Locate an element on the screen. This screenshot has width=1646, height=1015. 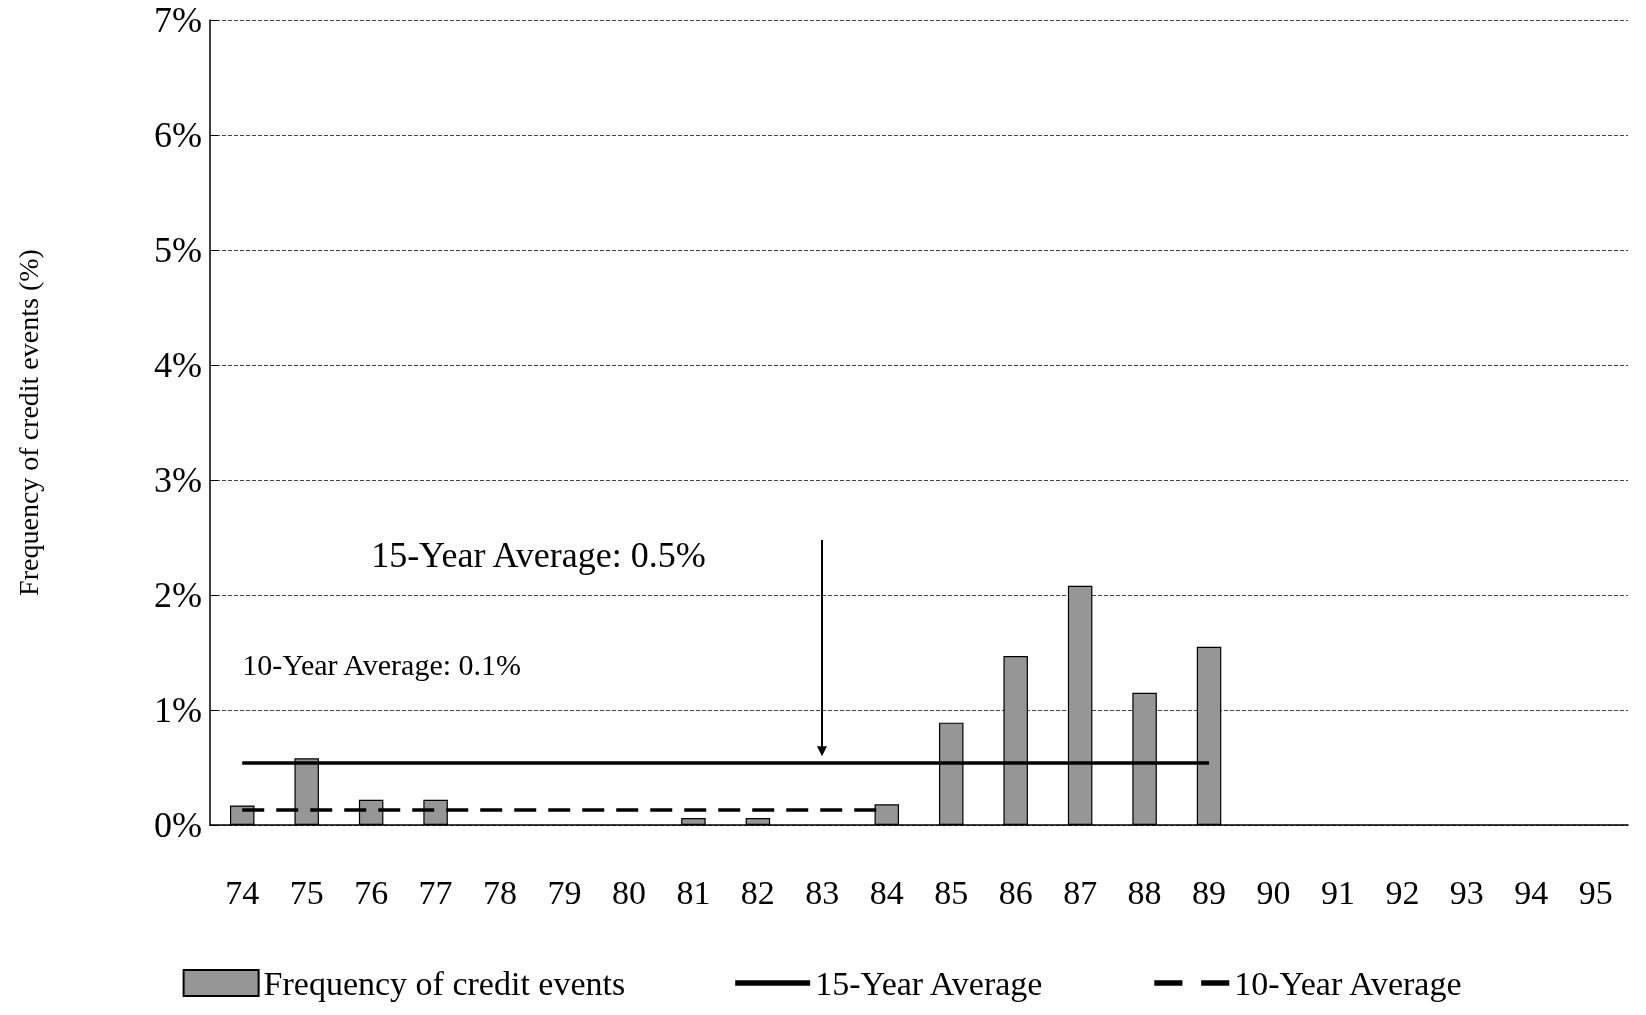
annotation: 15-Year Average: 0.5% is located at coordinates (538, 554).